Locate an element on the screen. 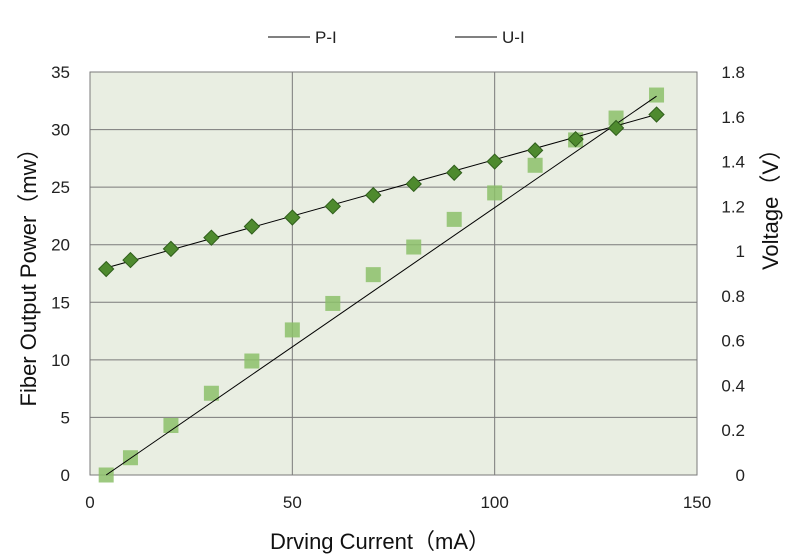 This screenshot has width=800, height=559. y-right-tick-label: 1.6 is located at coordinates (733, 117).